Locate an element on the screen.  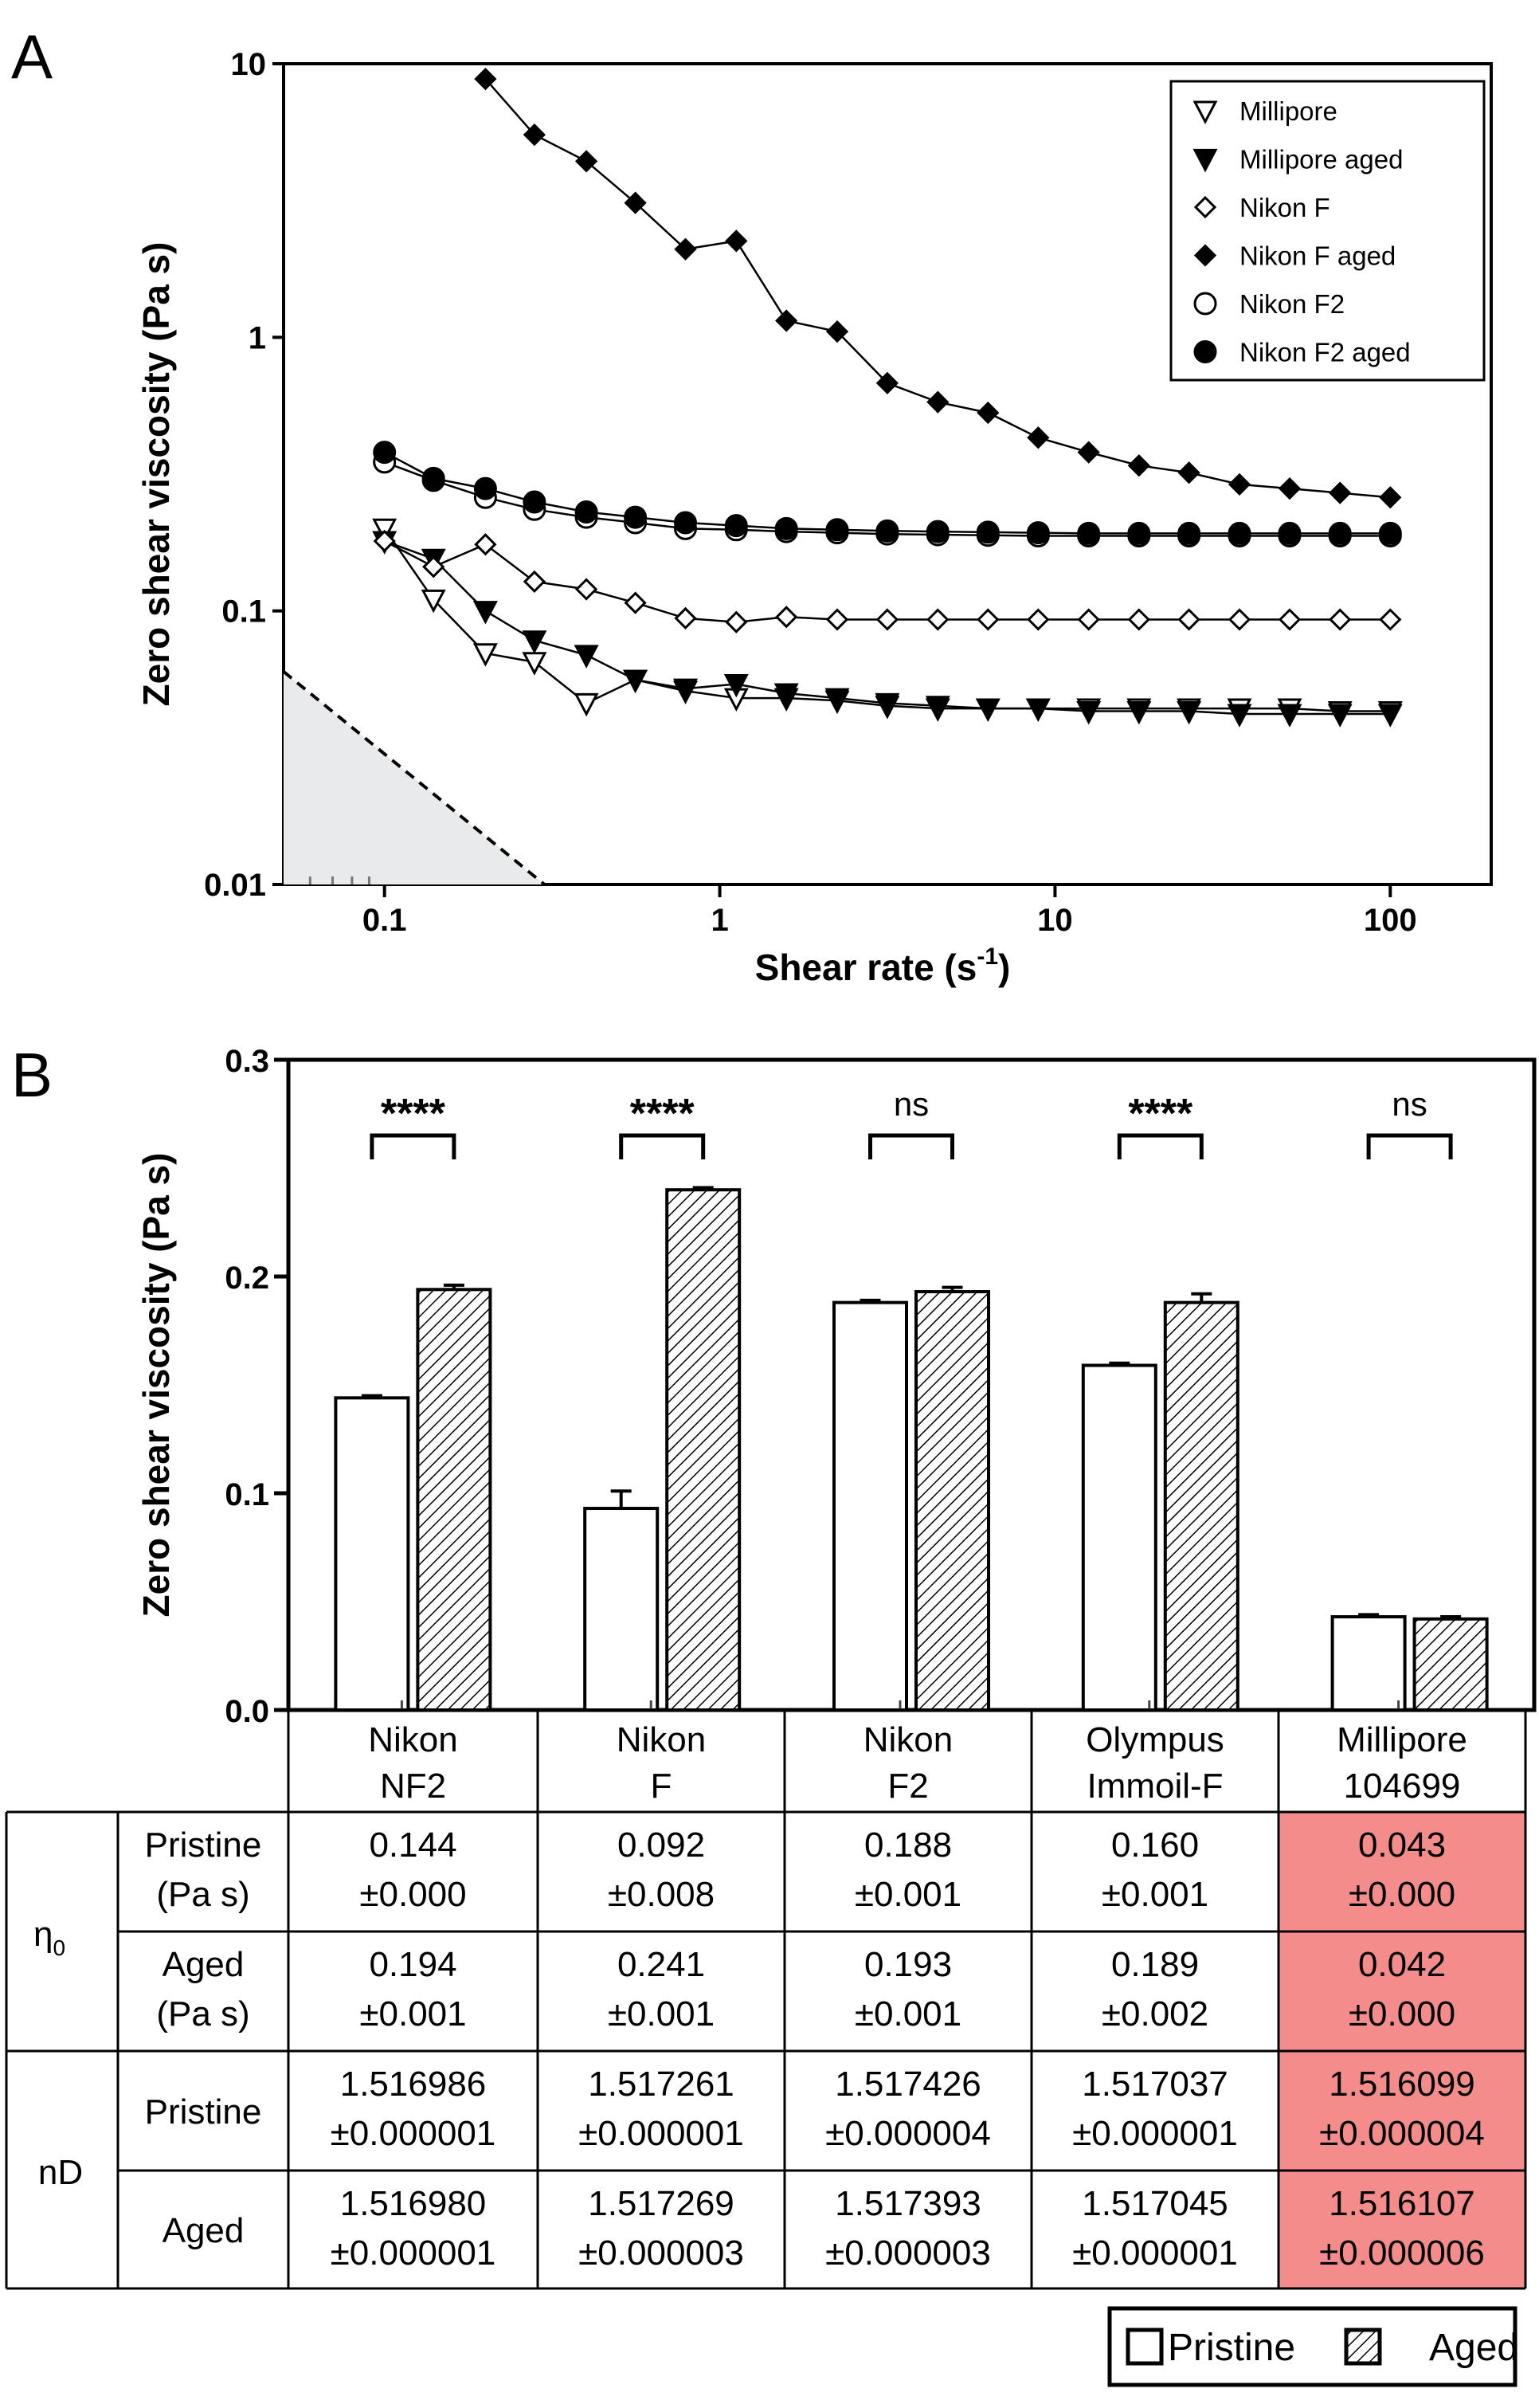
cell-value: 0.042 is located at coordinates (1402, 1964).